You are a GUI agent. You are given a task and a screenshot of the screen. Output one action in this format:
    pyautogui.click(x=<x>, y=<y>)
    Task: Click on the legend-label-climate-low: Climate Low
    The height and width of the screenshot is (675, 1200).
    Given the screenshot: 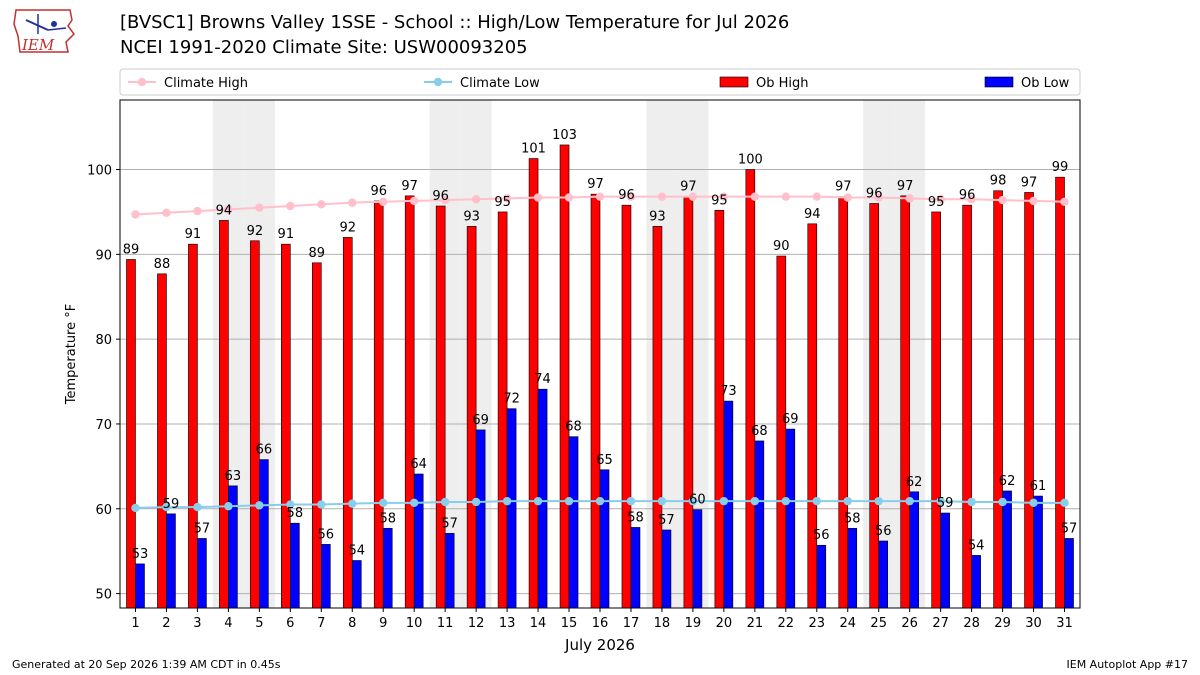 What is the action you would take?
    pyautogui.click(x=500, y=83)
    